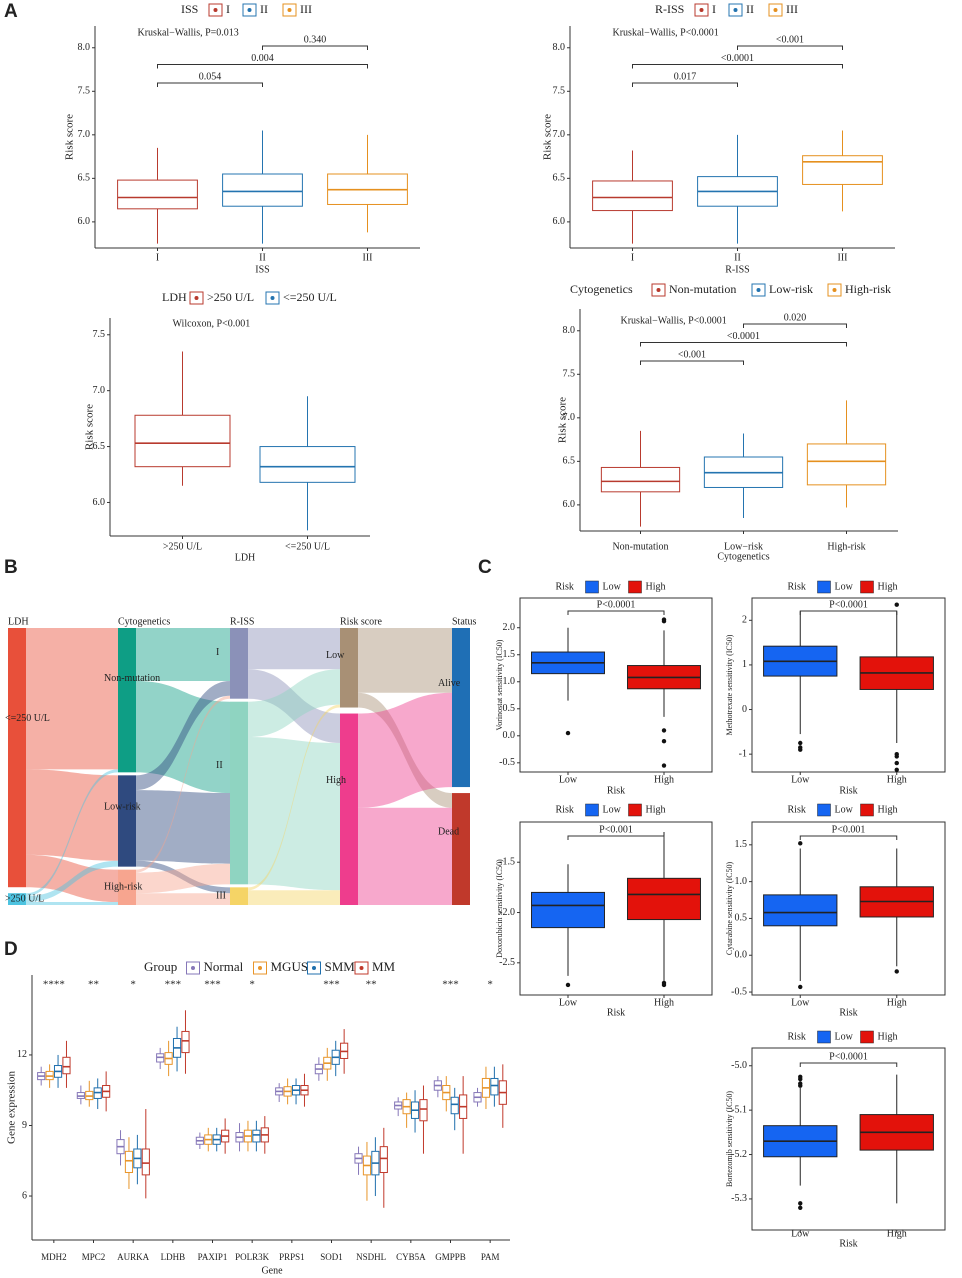 This screenshot has height=1278, width=962. Describe the element at coordinates (729, 909) in the screenshot. I see `y-axis-title: Cytarabine sensitivity (IC50)` at that location.